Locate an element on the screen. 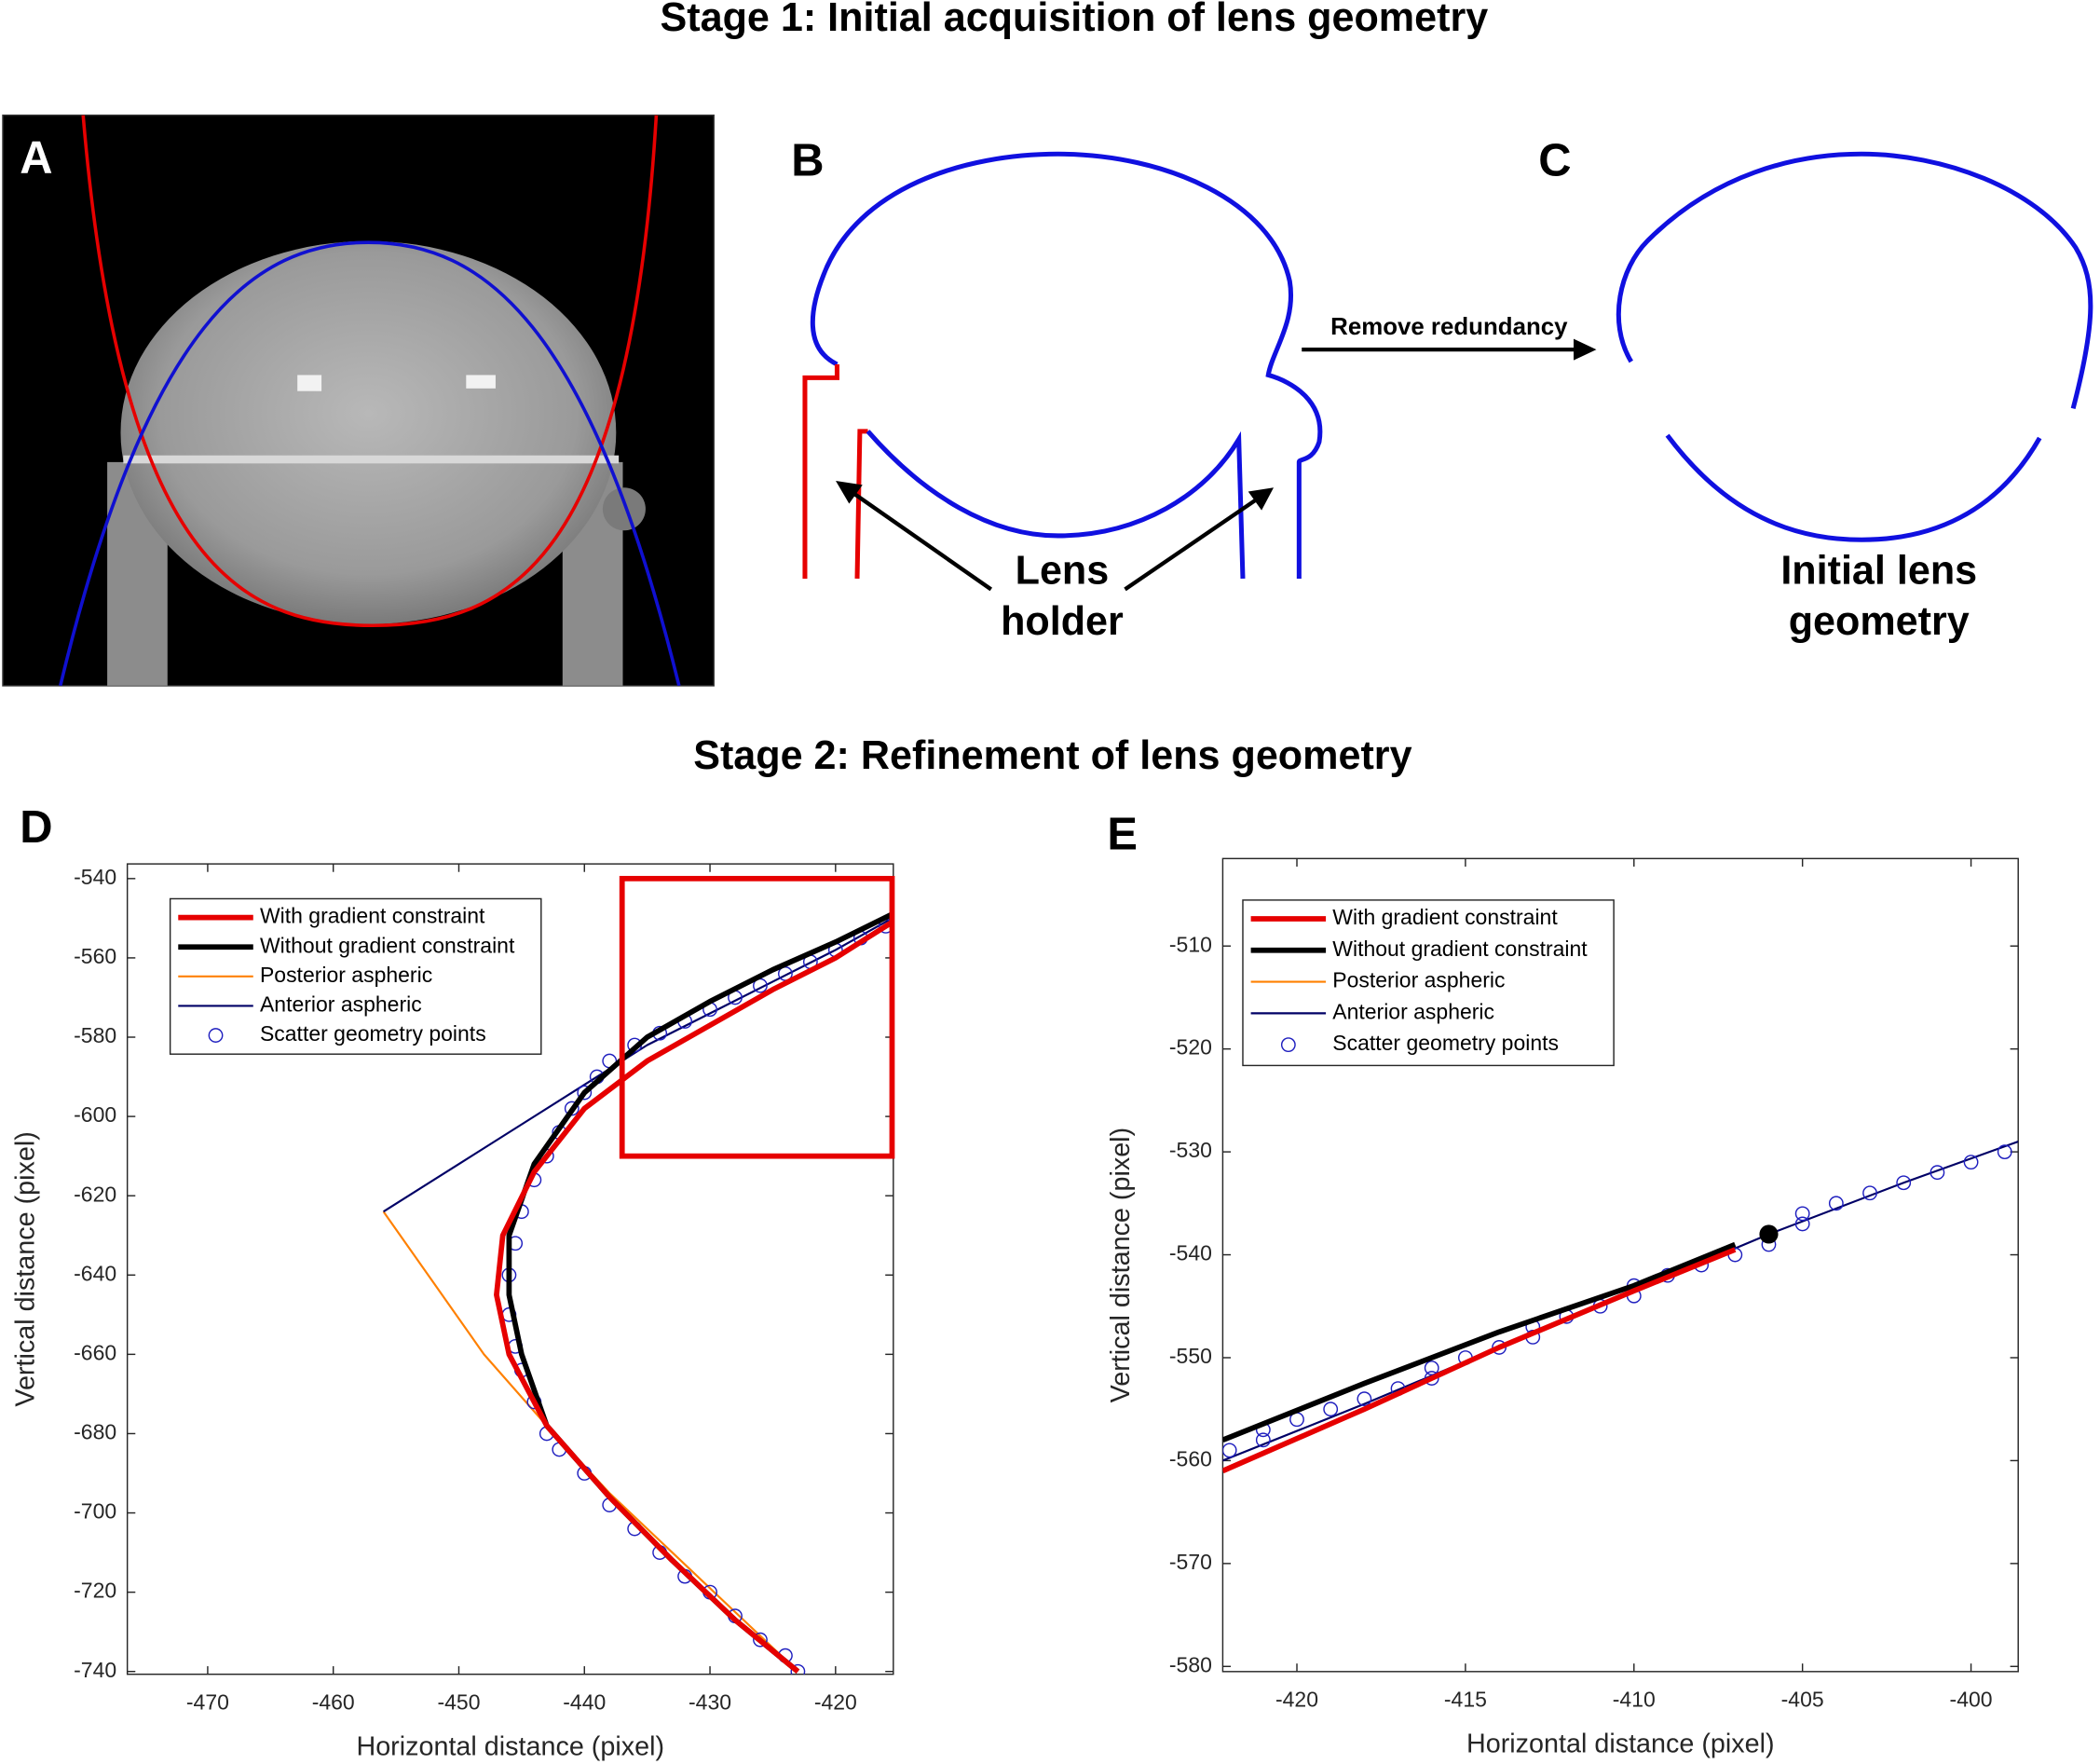 Image resolution: width=2100 pixels, height=1764 pixels. panel-b is located at coordinates (1199, 371).